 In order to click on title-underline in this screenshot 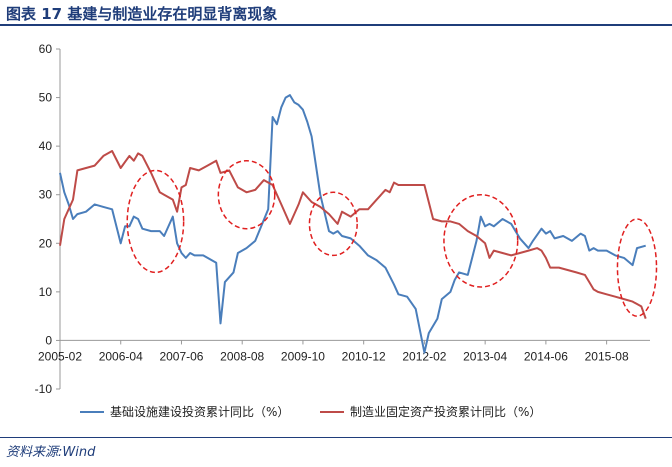, I will do `click(336, 25)`.